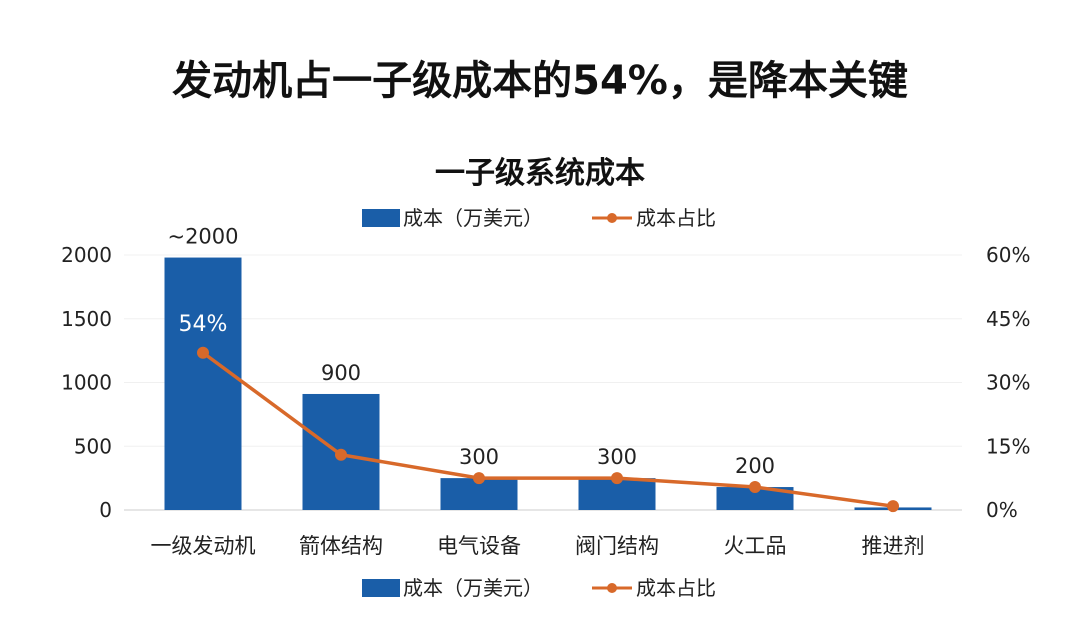 This screenshot has width=1080, height=625. I want to click on category-label: 阀门结构, so click(617, 546).